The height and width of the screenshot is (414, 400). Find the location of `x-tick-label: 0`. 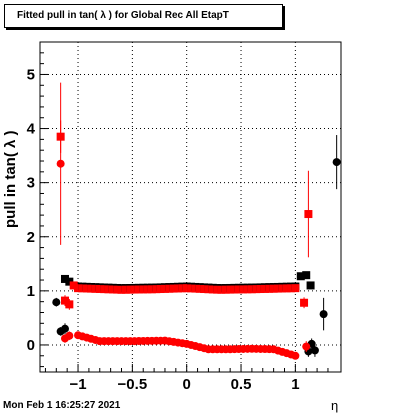

x-tick-label: 0 is located at coordinates (187, 384).